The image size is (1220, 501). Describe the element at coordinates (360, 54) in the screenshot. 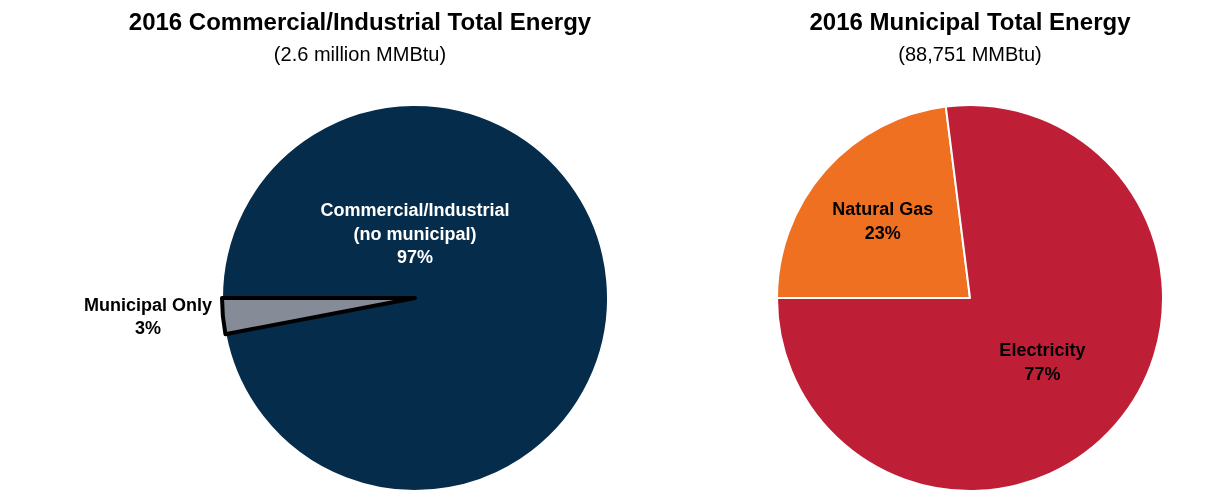

I see `chart-subtitle: (2.6 million MMBtu)` at that location.